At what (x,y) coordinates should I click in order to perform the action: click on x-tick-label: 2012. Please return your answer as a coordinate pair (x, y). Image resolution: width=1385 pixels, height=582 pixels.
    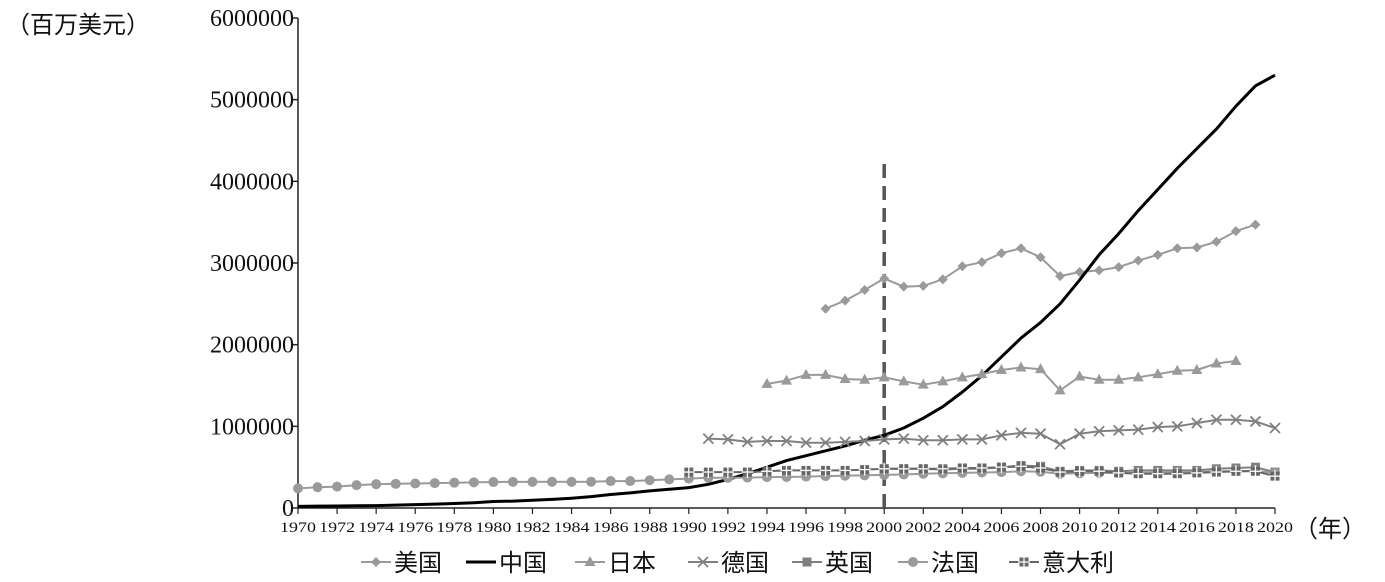
    Looking at the image, I should click on (1119, 528).